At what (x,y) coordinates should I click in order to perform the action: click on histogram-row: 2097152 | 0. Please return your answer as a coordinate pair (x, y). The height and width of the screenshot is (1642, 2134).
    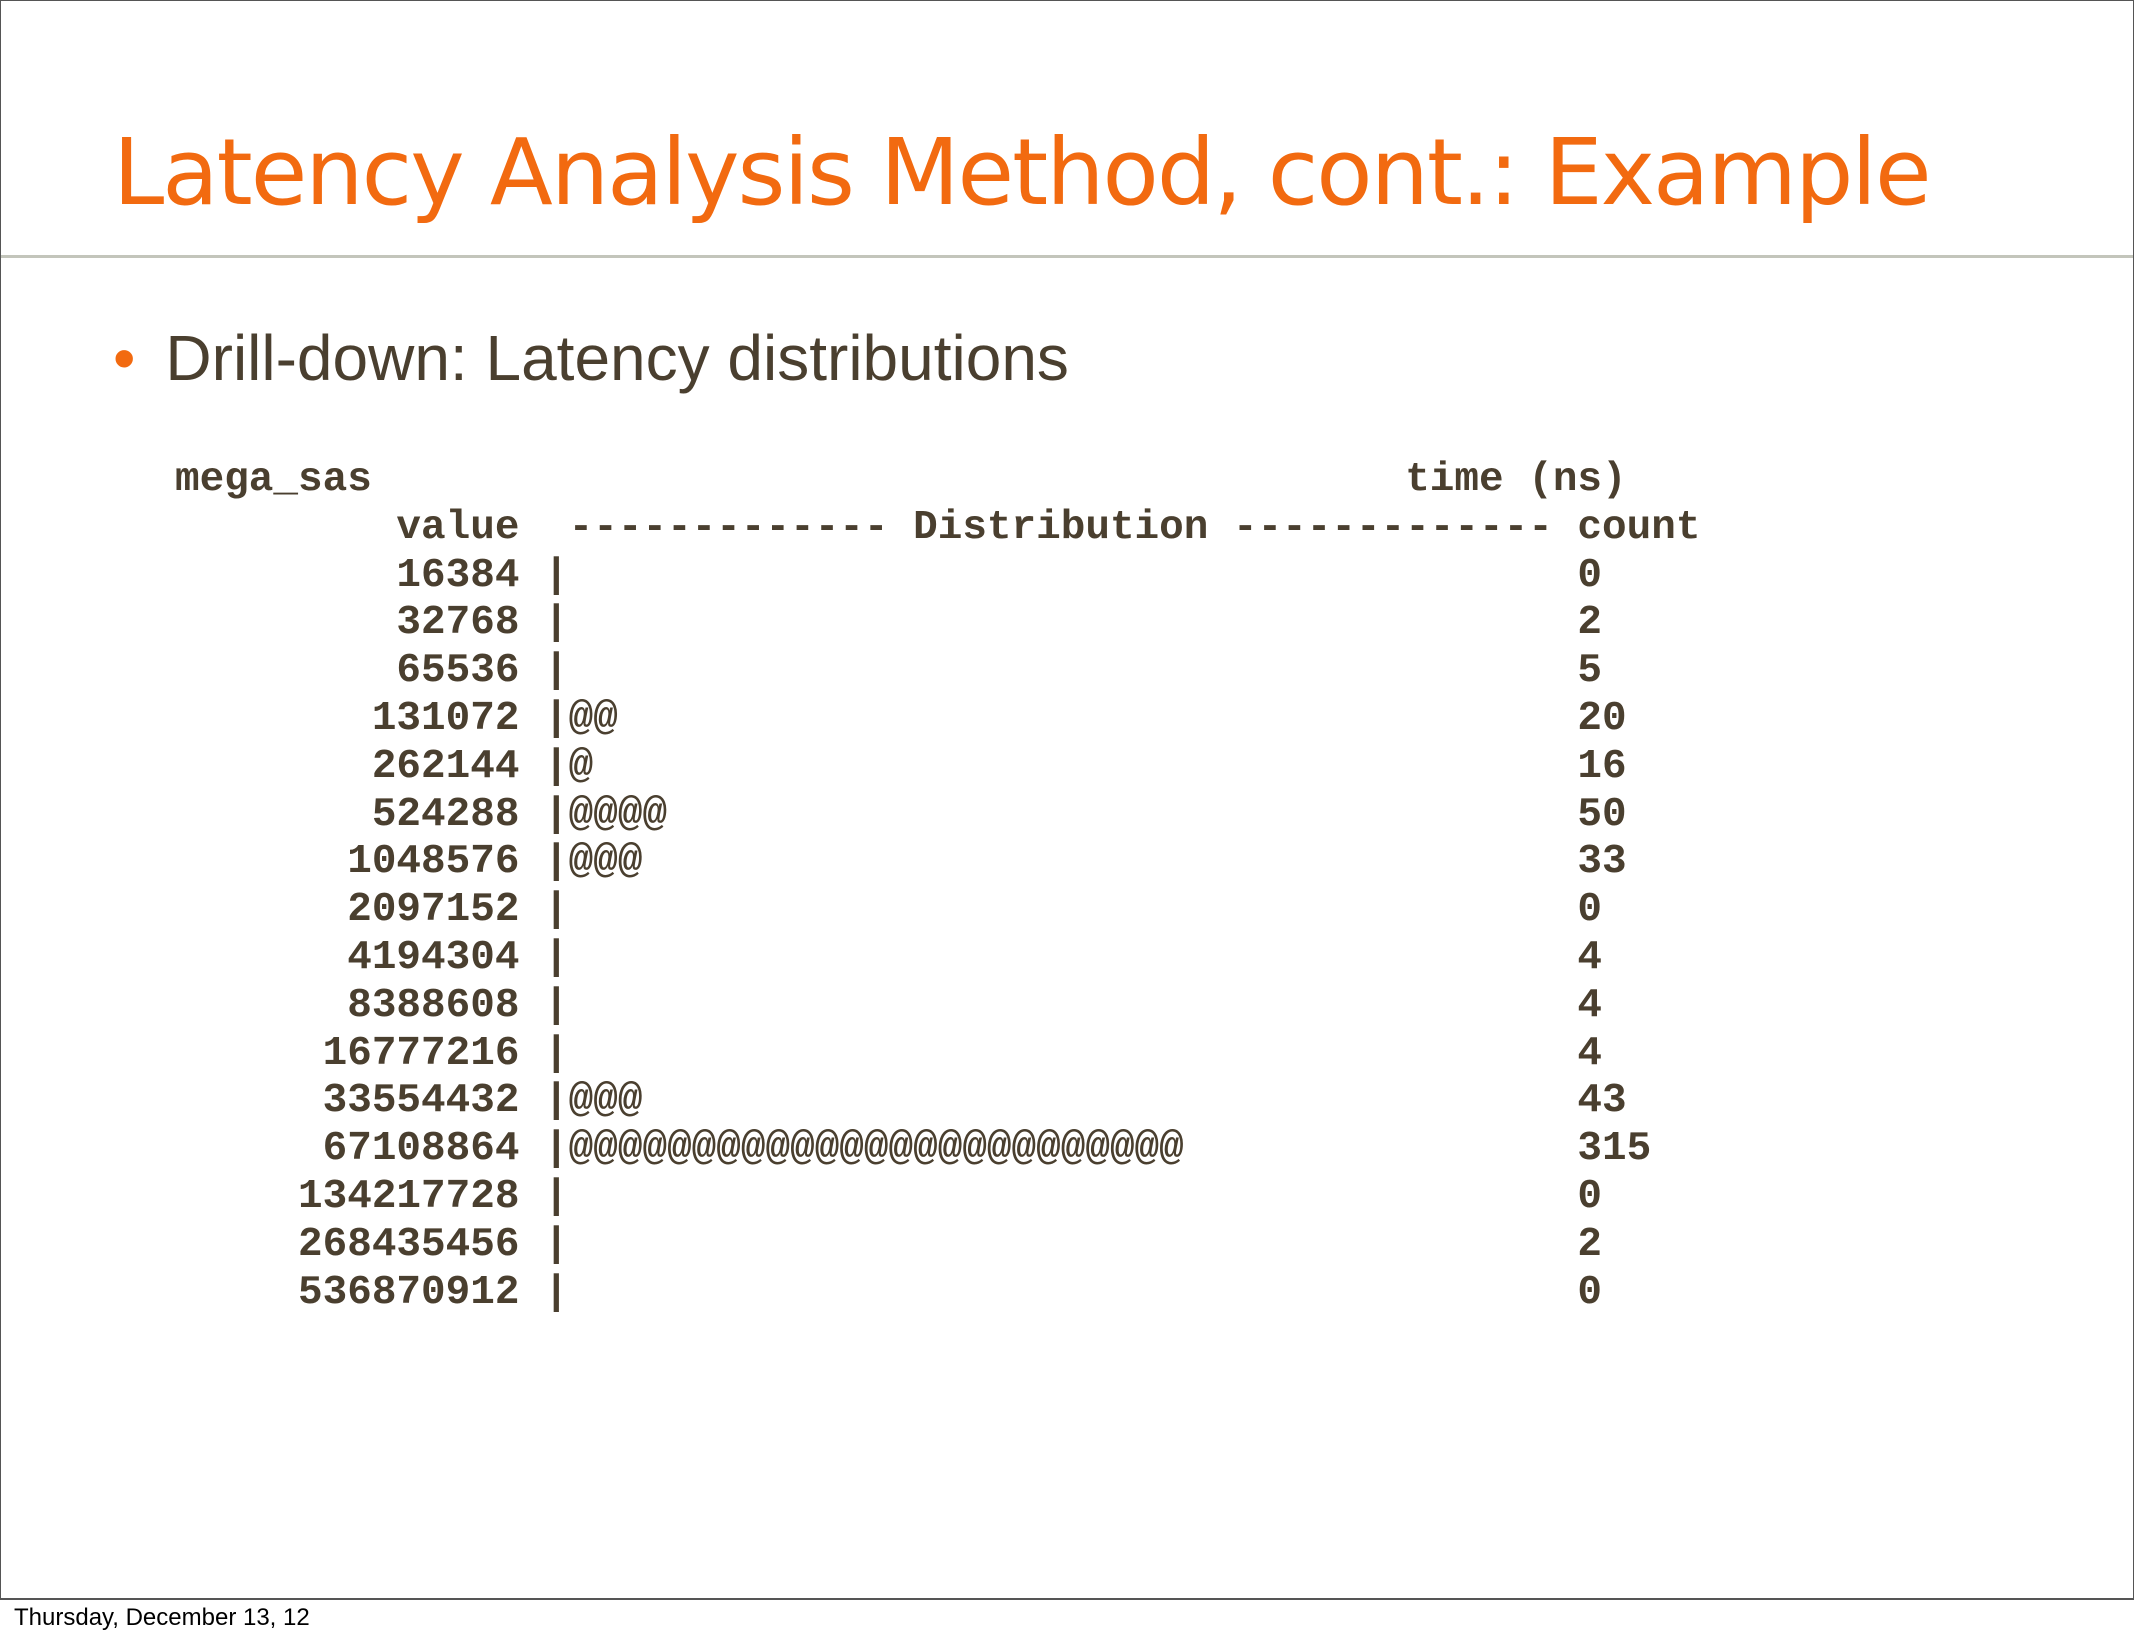
    Looking at the image, I should click on (889, 910).